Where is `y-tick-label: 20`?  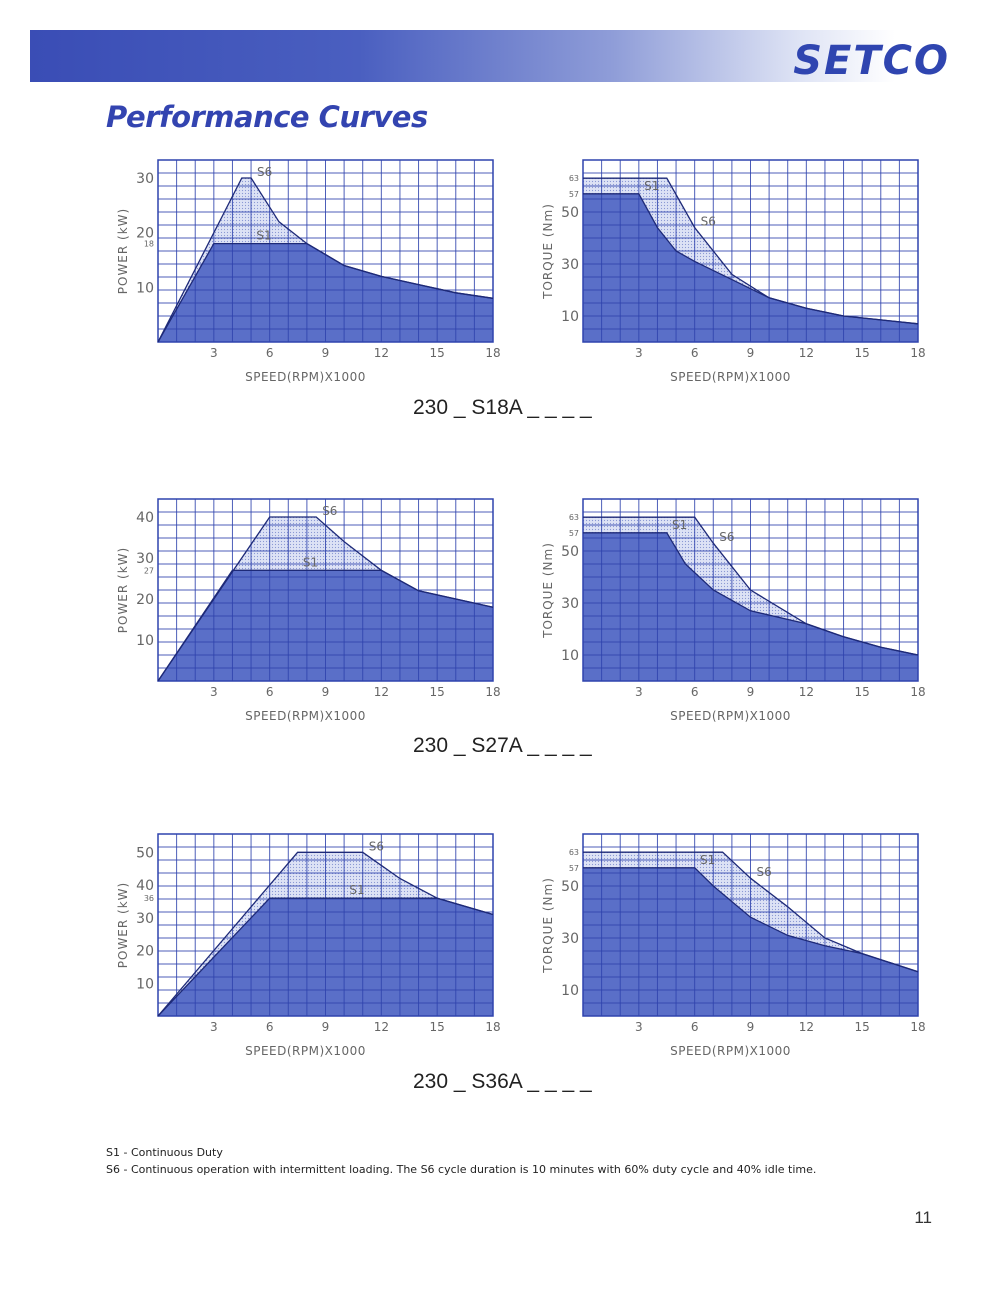
y-tick-label: 20 is located at coordinates (145, 234).